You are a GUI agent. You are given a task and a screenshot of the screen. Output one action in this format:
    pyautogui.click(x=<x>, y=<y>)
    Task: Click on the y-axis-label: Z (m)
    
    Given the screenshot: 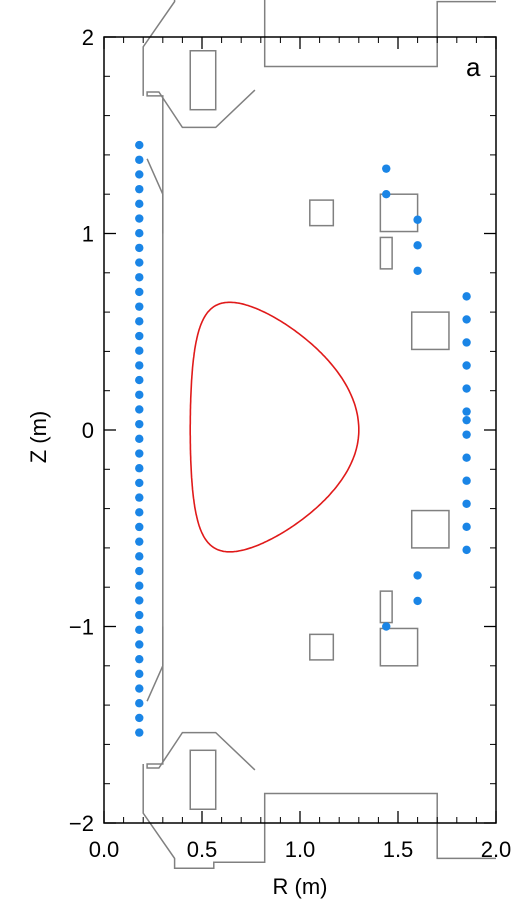 What is the action you would take?
    pyautogui.click(x=38, y=437)
    